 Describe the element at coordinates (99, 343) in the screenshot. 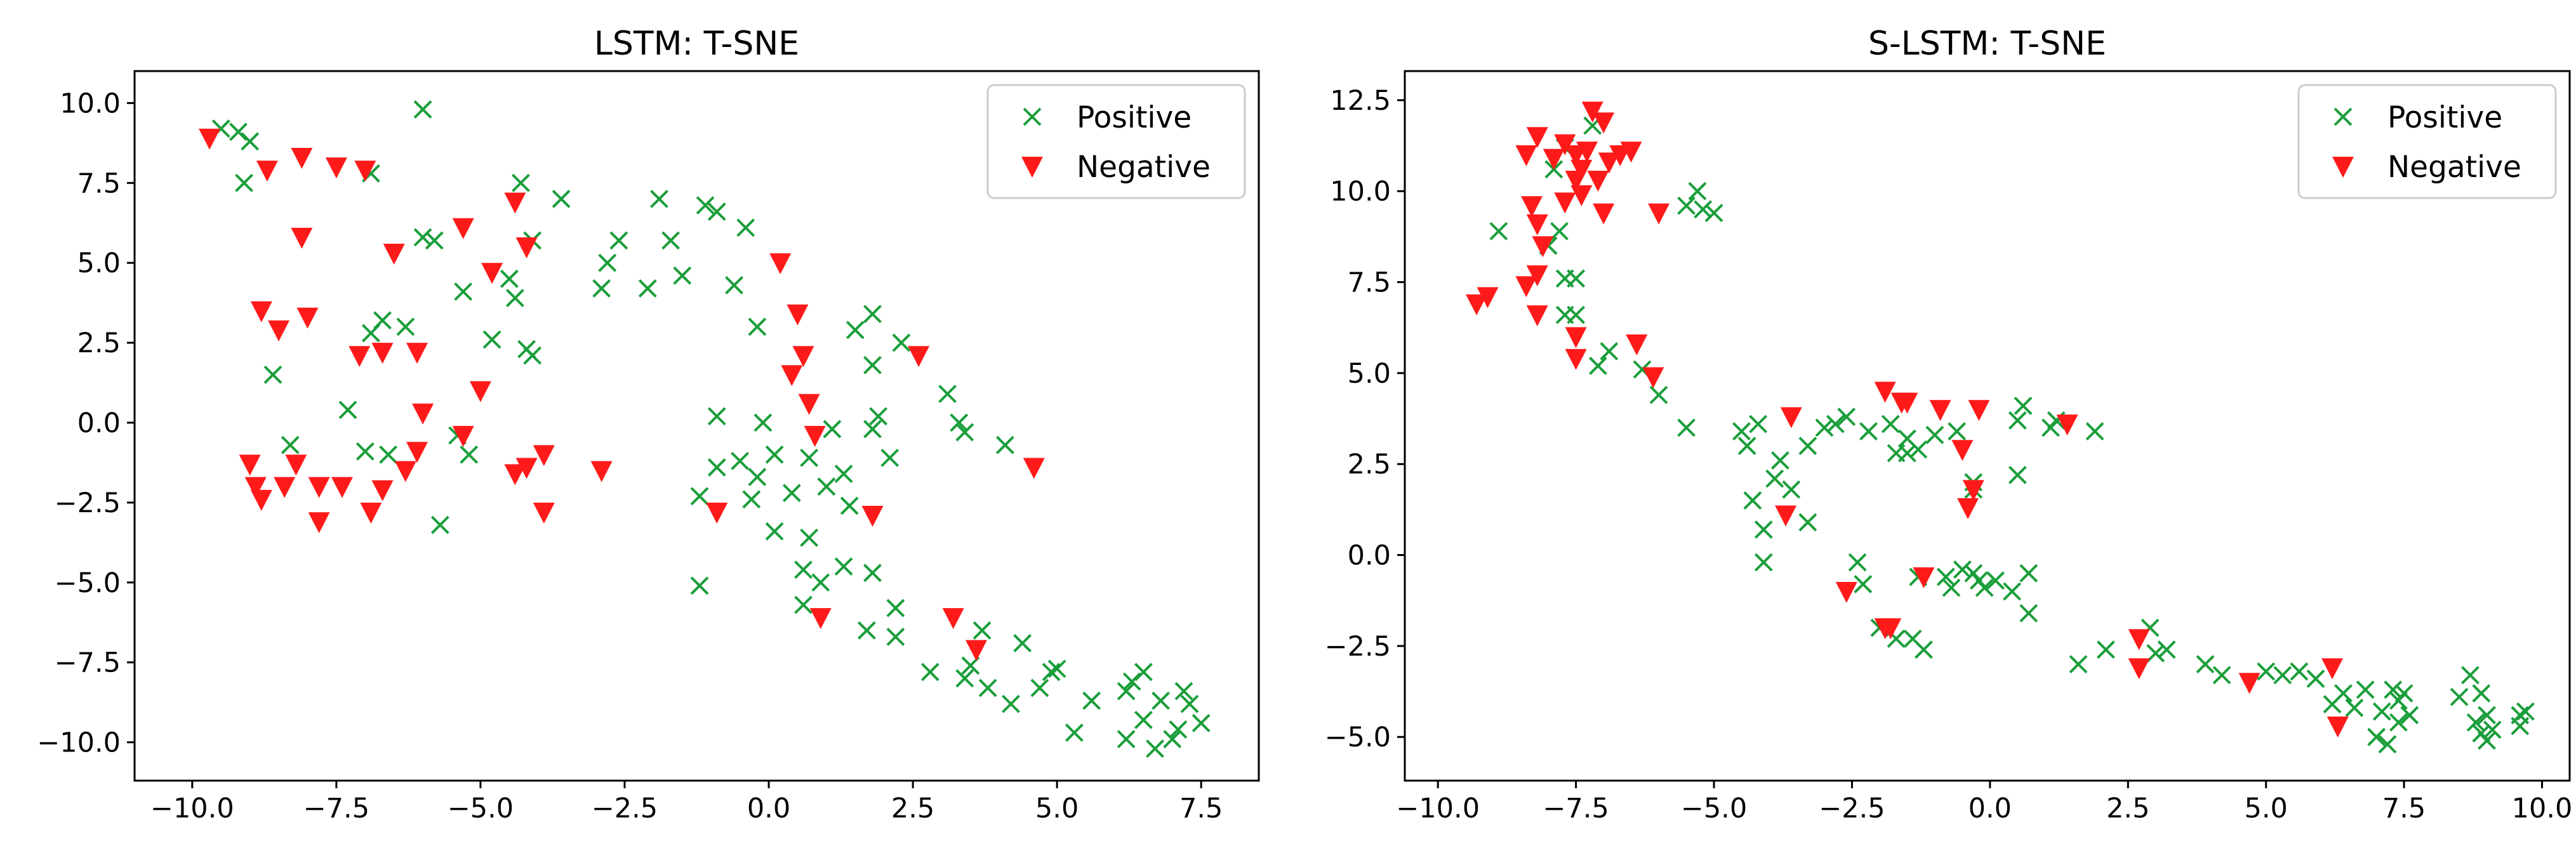

I see `y-tick-label: 2.5` at that location.